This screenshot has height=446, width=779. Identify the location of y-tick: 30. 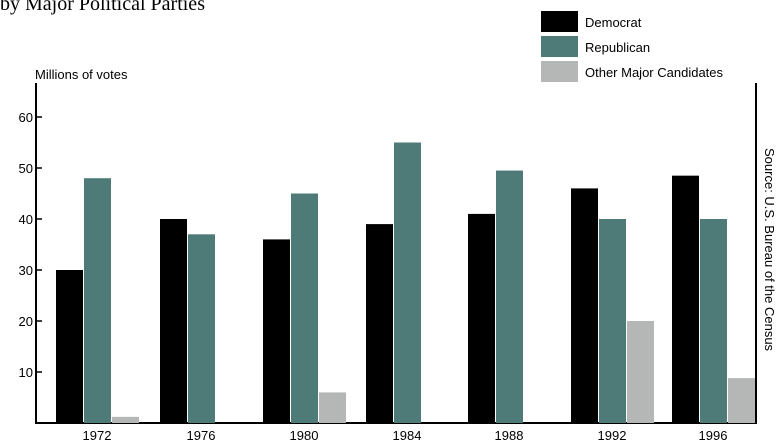
(30, 270).